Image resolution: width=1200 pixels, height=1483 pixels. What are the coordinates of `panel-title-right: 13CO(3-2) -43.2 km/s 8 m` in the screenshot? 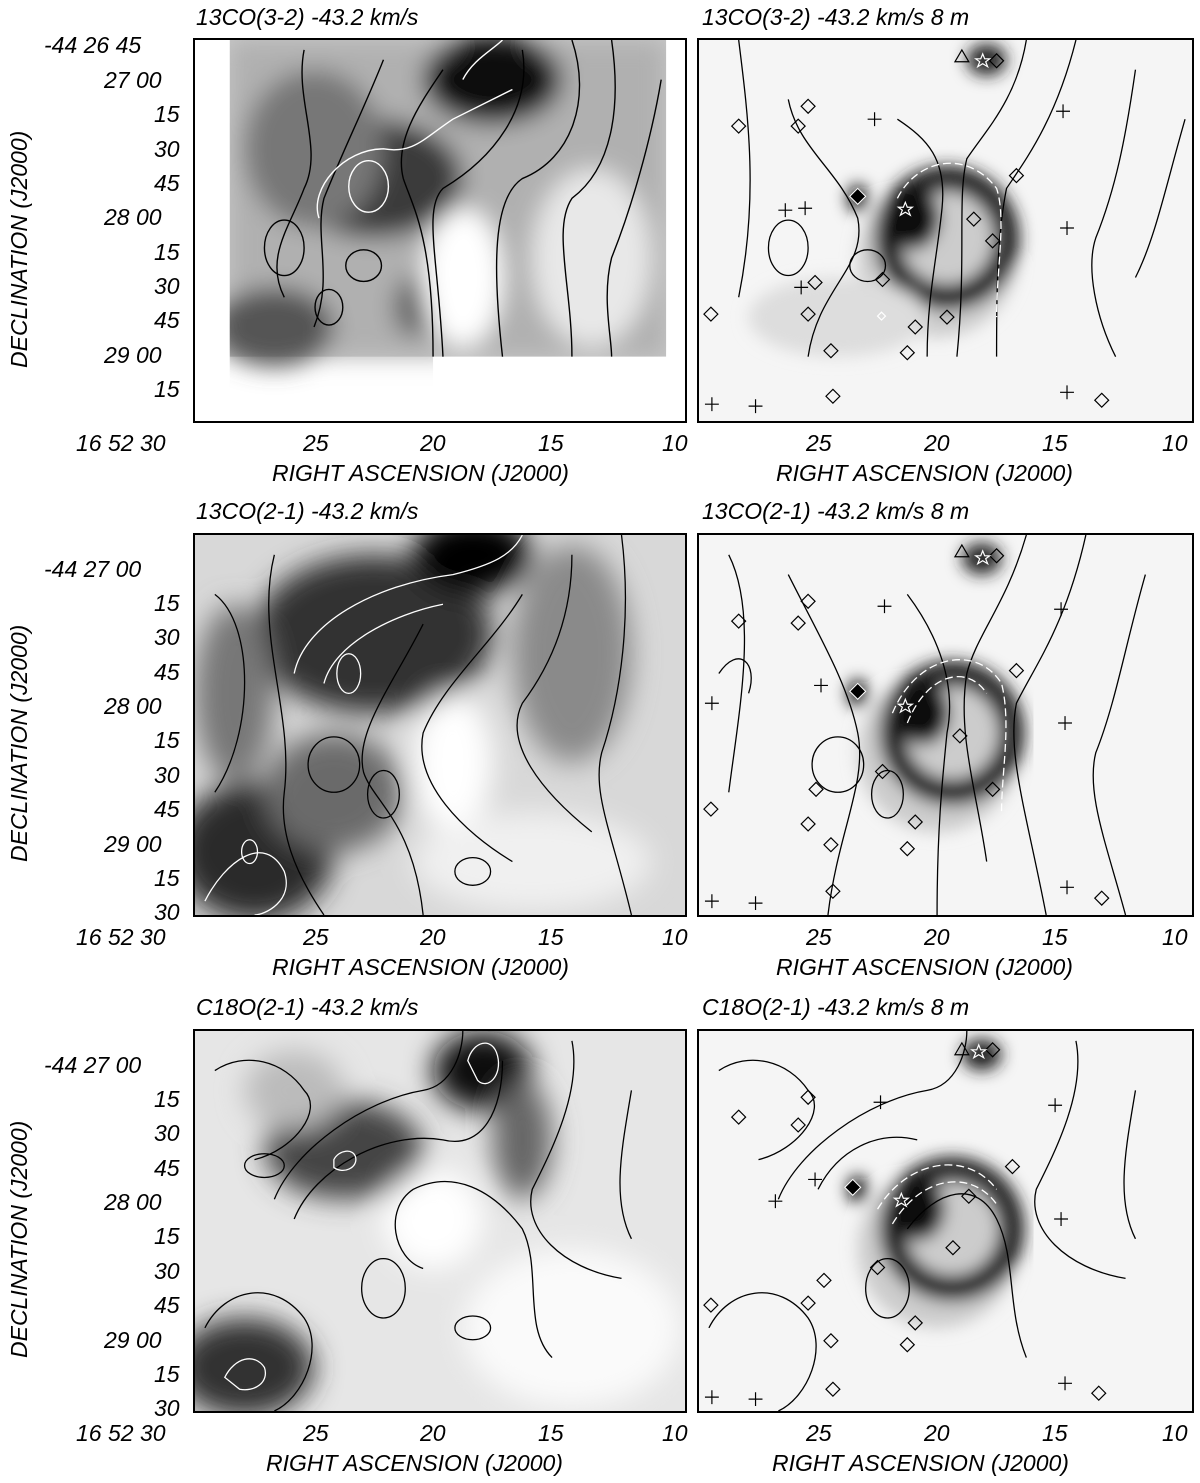 It's located at (836, 17).